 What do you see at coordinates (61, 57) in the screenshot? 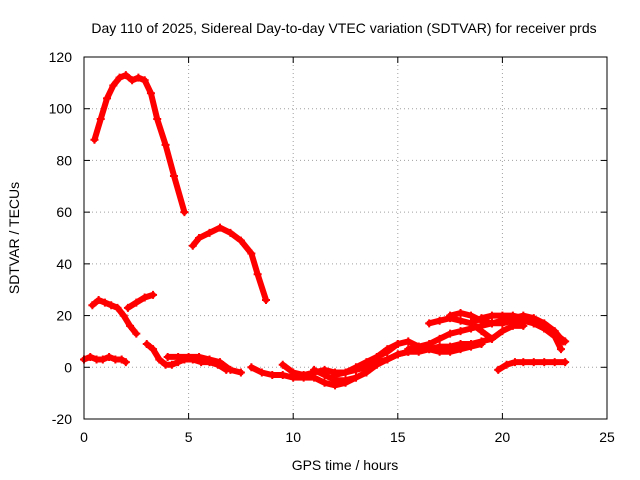
I see `y-tick-label: 120` at bounding box center [61, 57].